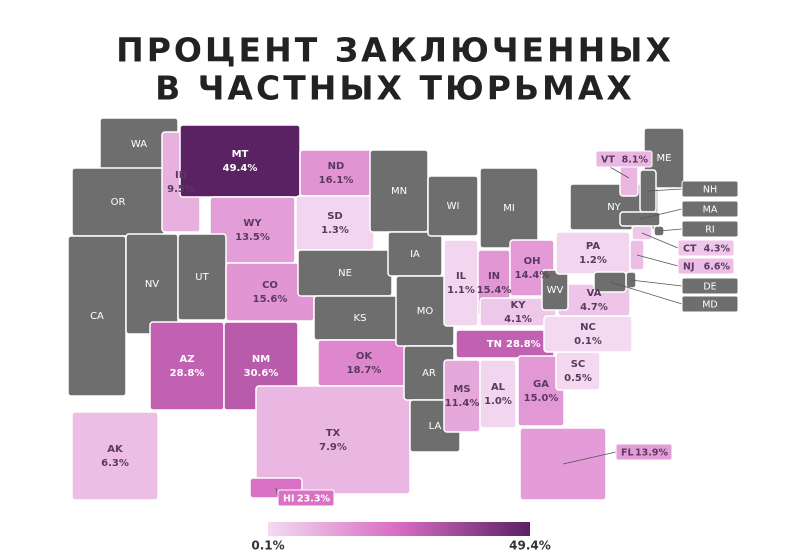 This screenshot has width=800, height=551. What do you see at coordinates (519, 305) in the screenshot?
I see `state-abbr: KY` at bounding box center [519, 305].